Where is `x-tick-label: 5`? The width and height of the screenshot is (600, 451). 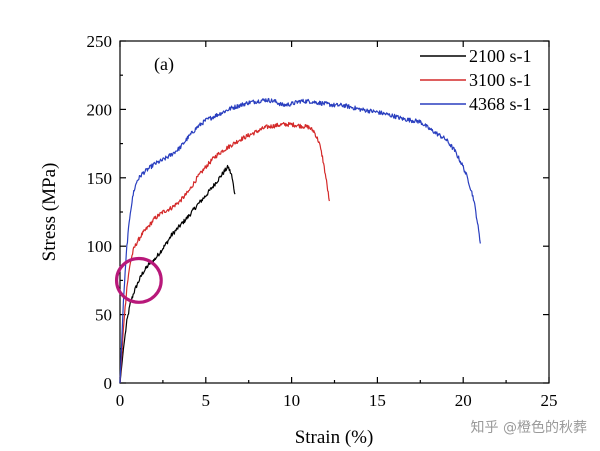 x-tick-label: 5 is located at coordinates (206, 400).